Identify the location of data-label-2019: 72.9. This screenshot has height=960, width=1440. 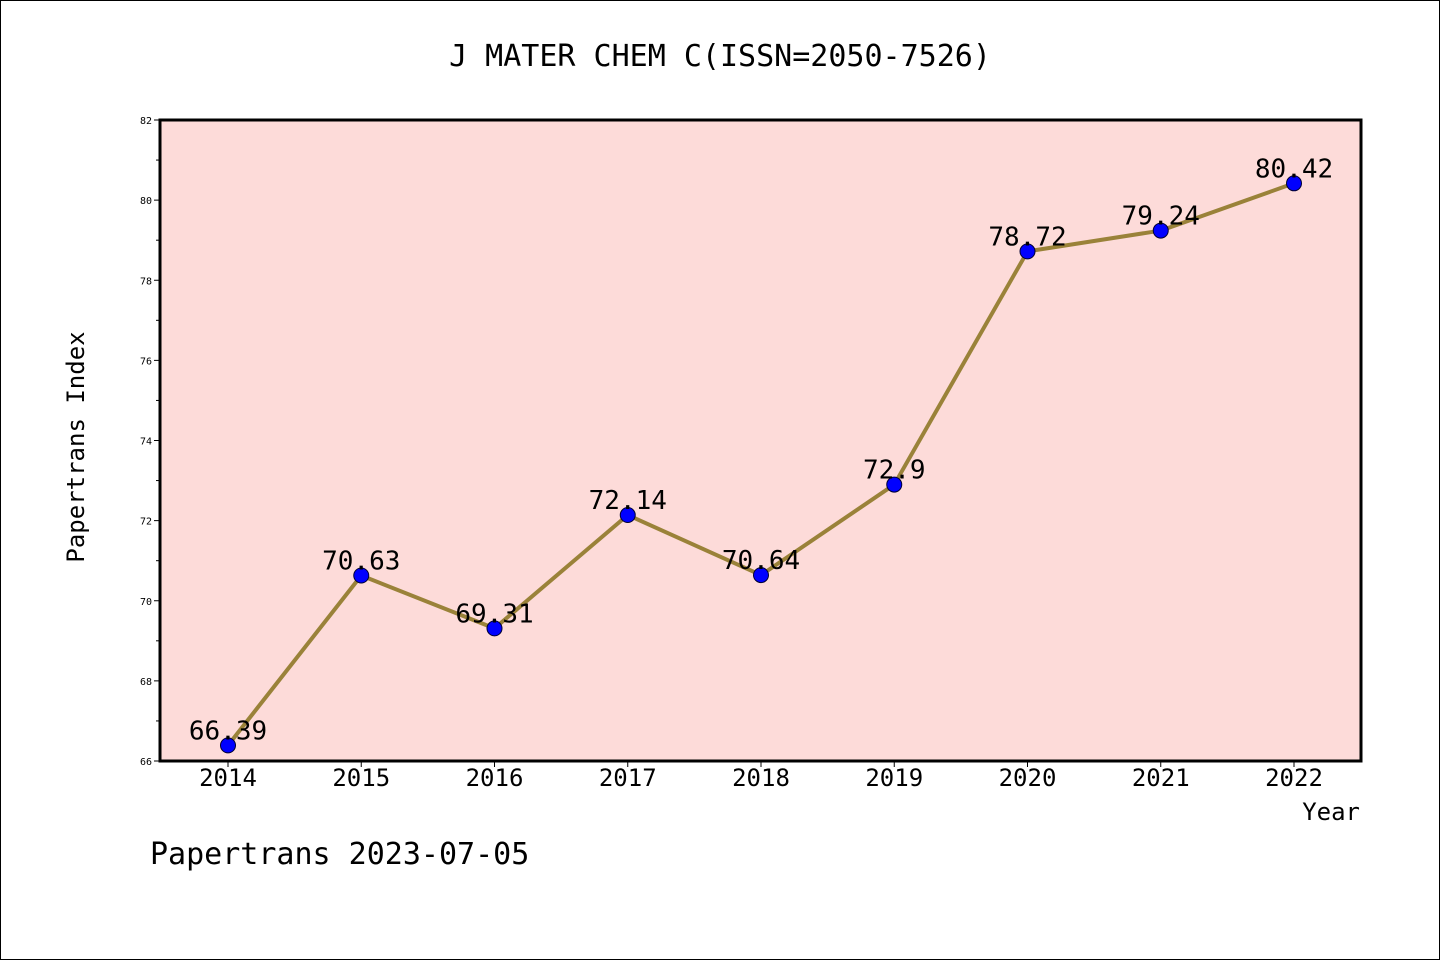
(894, 471).